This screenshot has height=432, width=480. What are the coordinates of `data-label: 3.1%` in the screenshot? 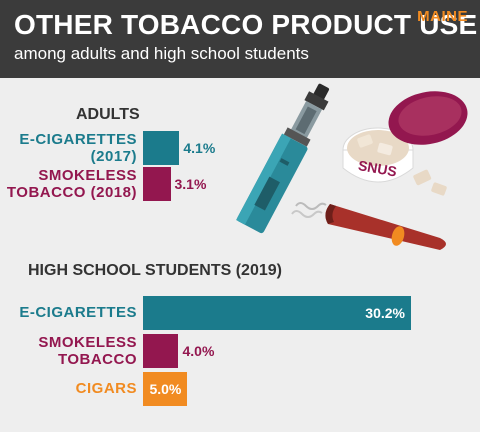 It's located at (190, 184).